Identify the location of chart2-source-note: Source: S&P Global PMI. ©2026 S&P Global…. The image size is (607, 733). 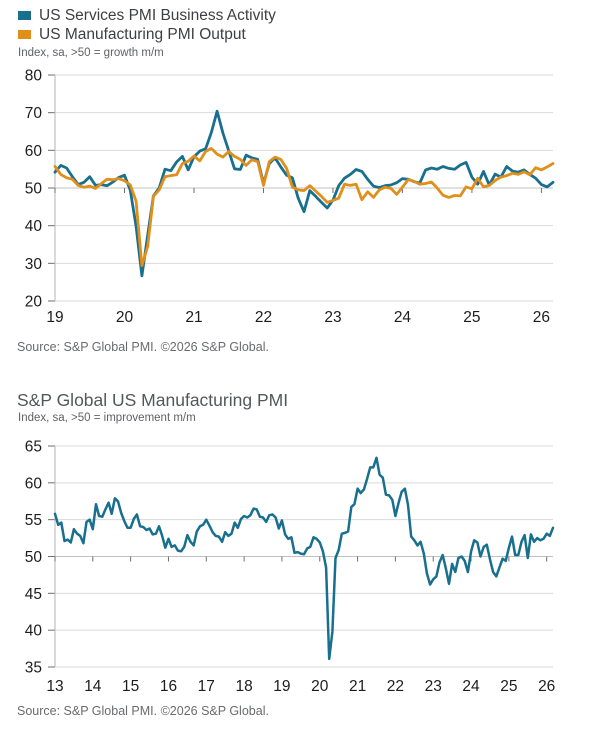
(143, 711).